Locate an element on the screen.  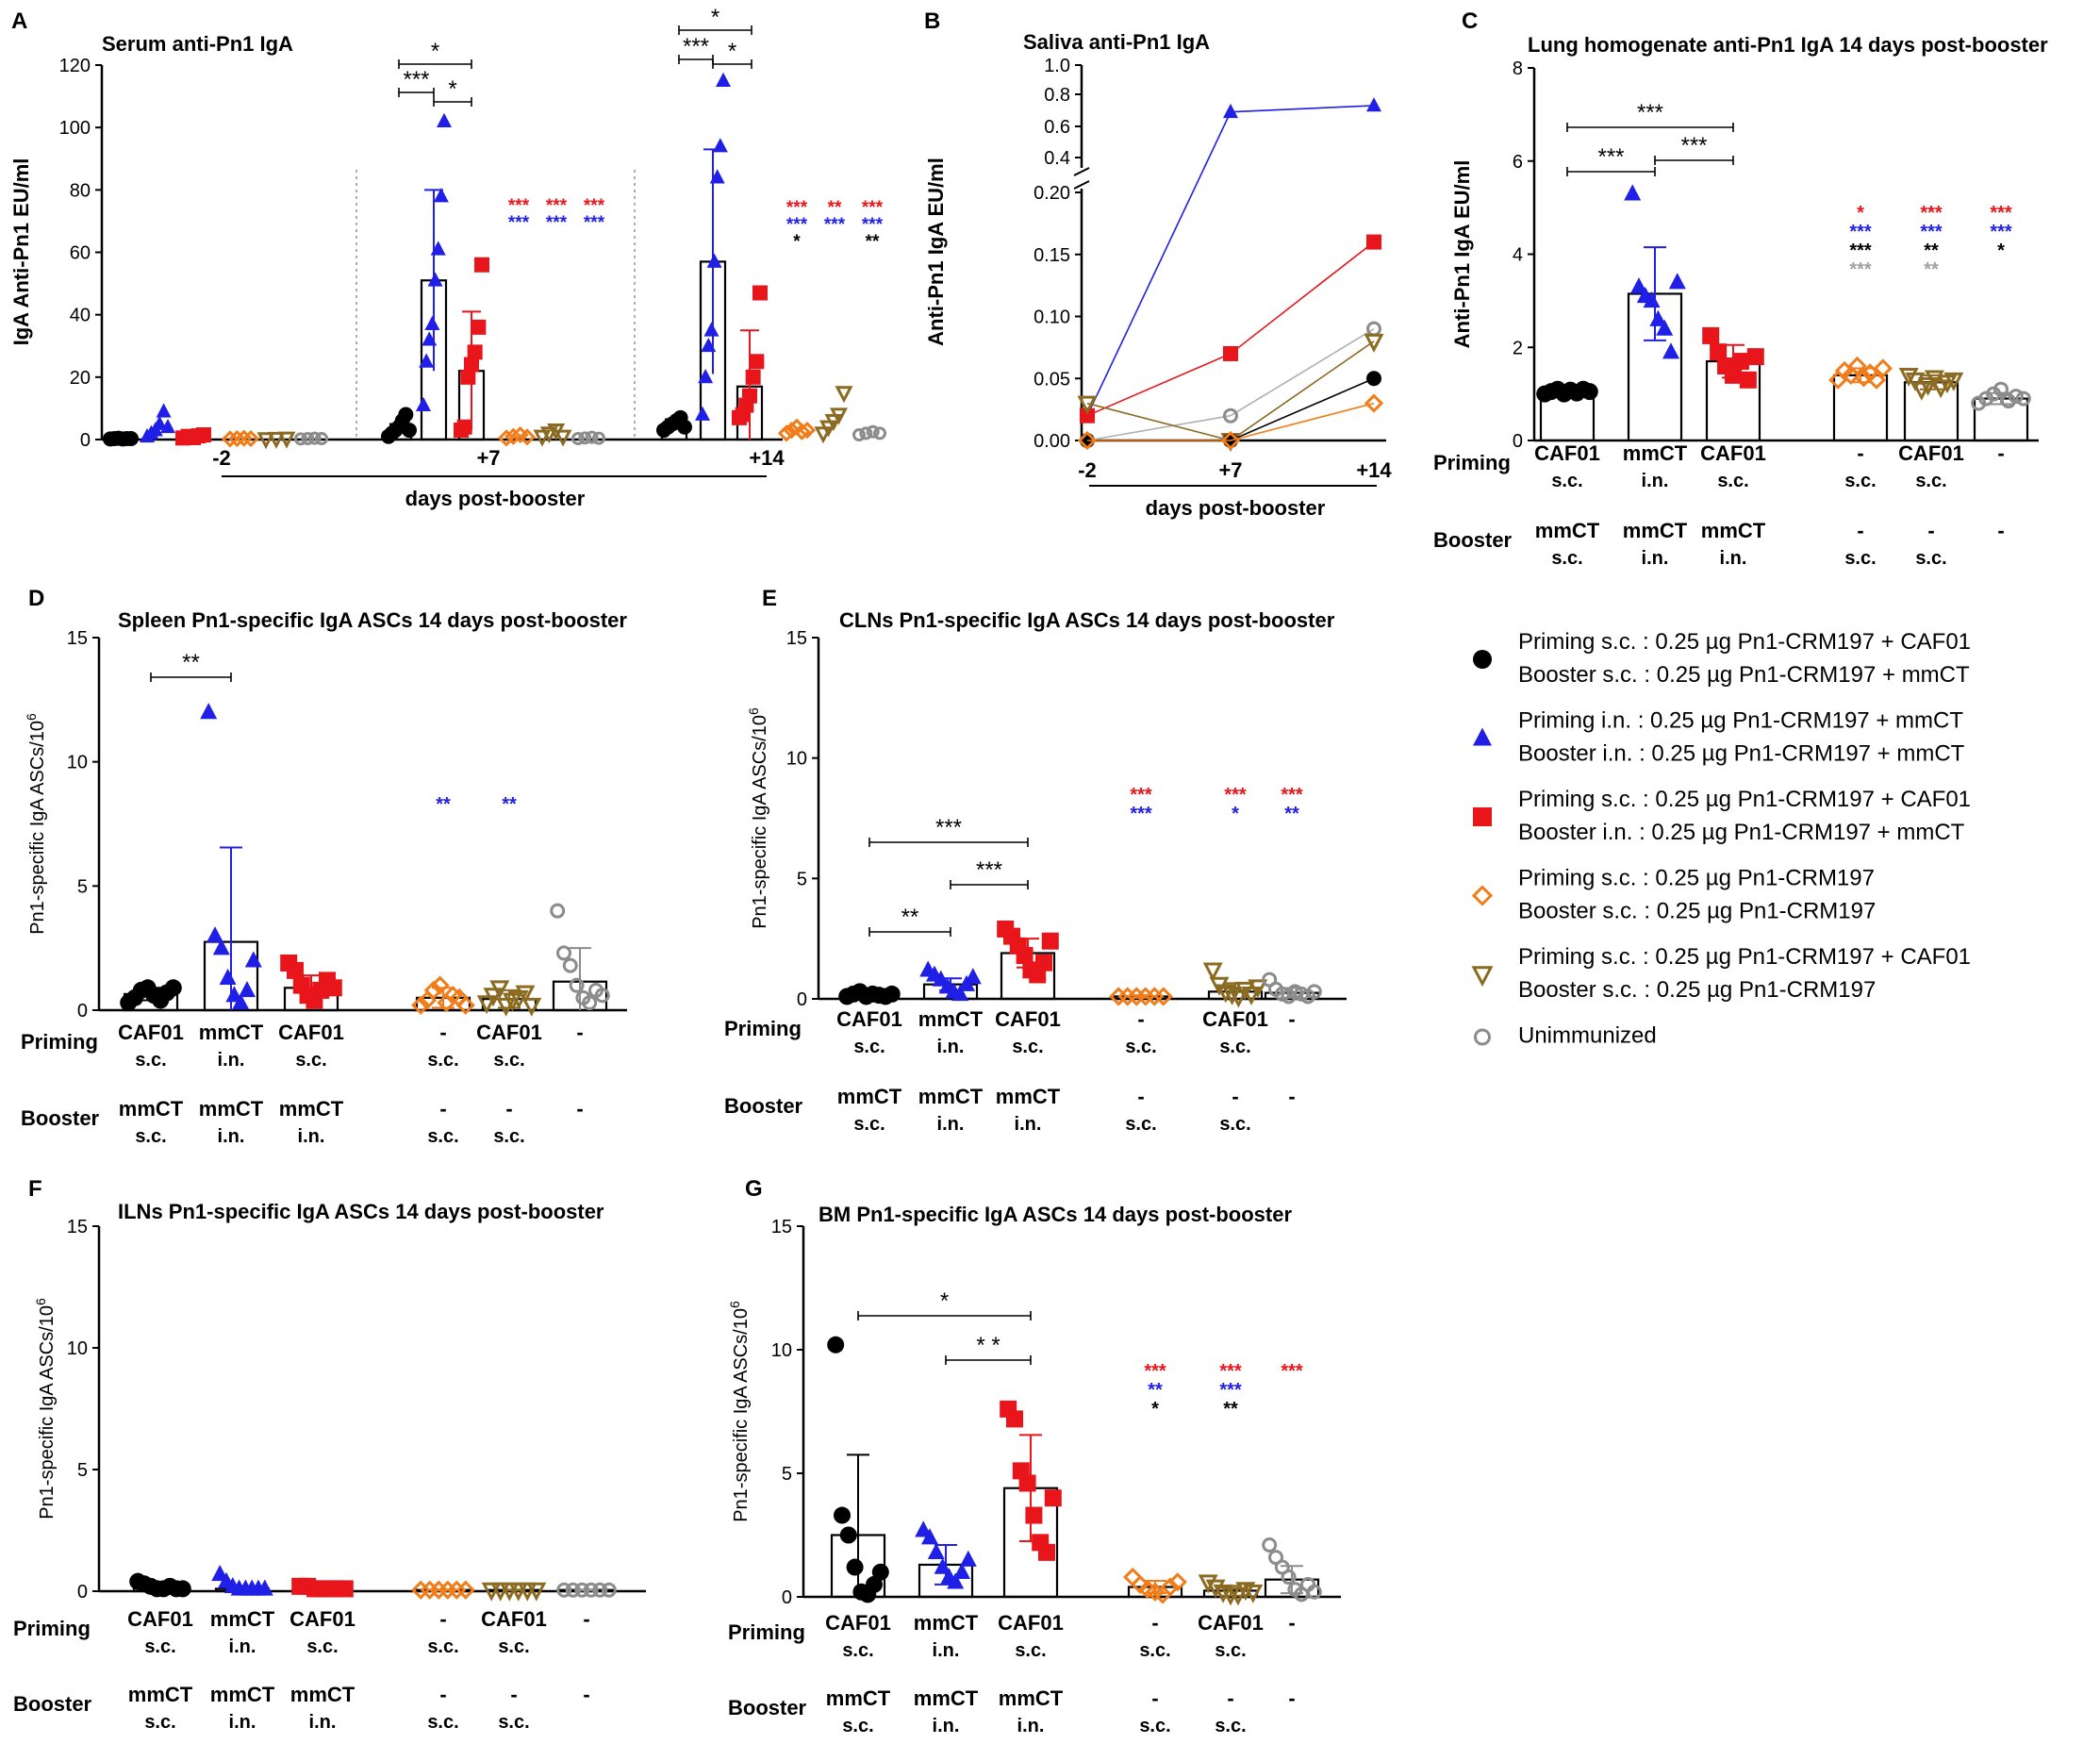
y-axis-tick-label: 100 is located at coordinates (75, 128).